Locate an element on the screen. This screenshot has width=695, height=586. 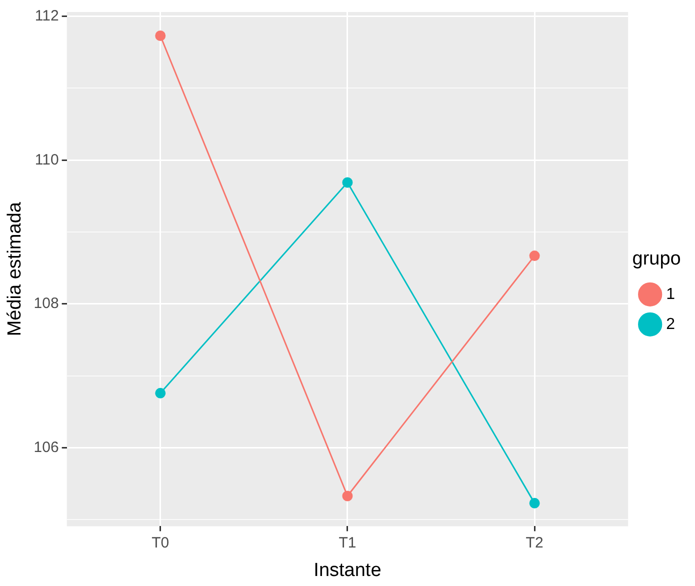
legend-label: 2 is located at coordinates (671, 324).